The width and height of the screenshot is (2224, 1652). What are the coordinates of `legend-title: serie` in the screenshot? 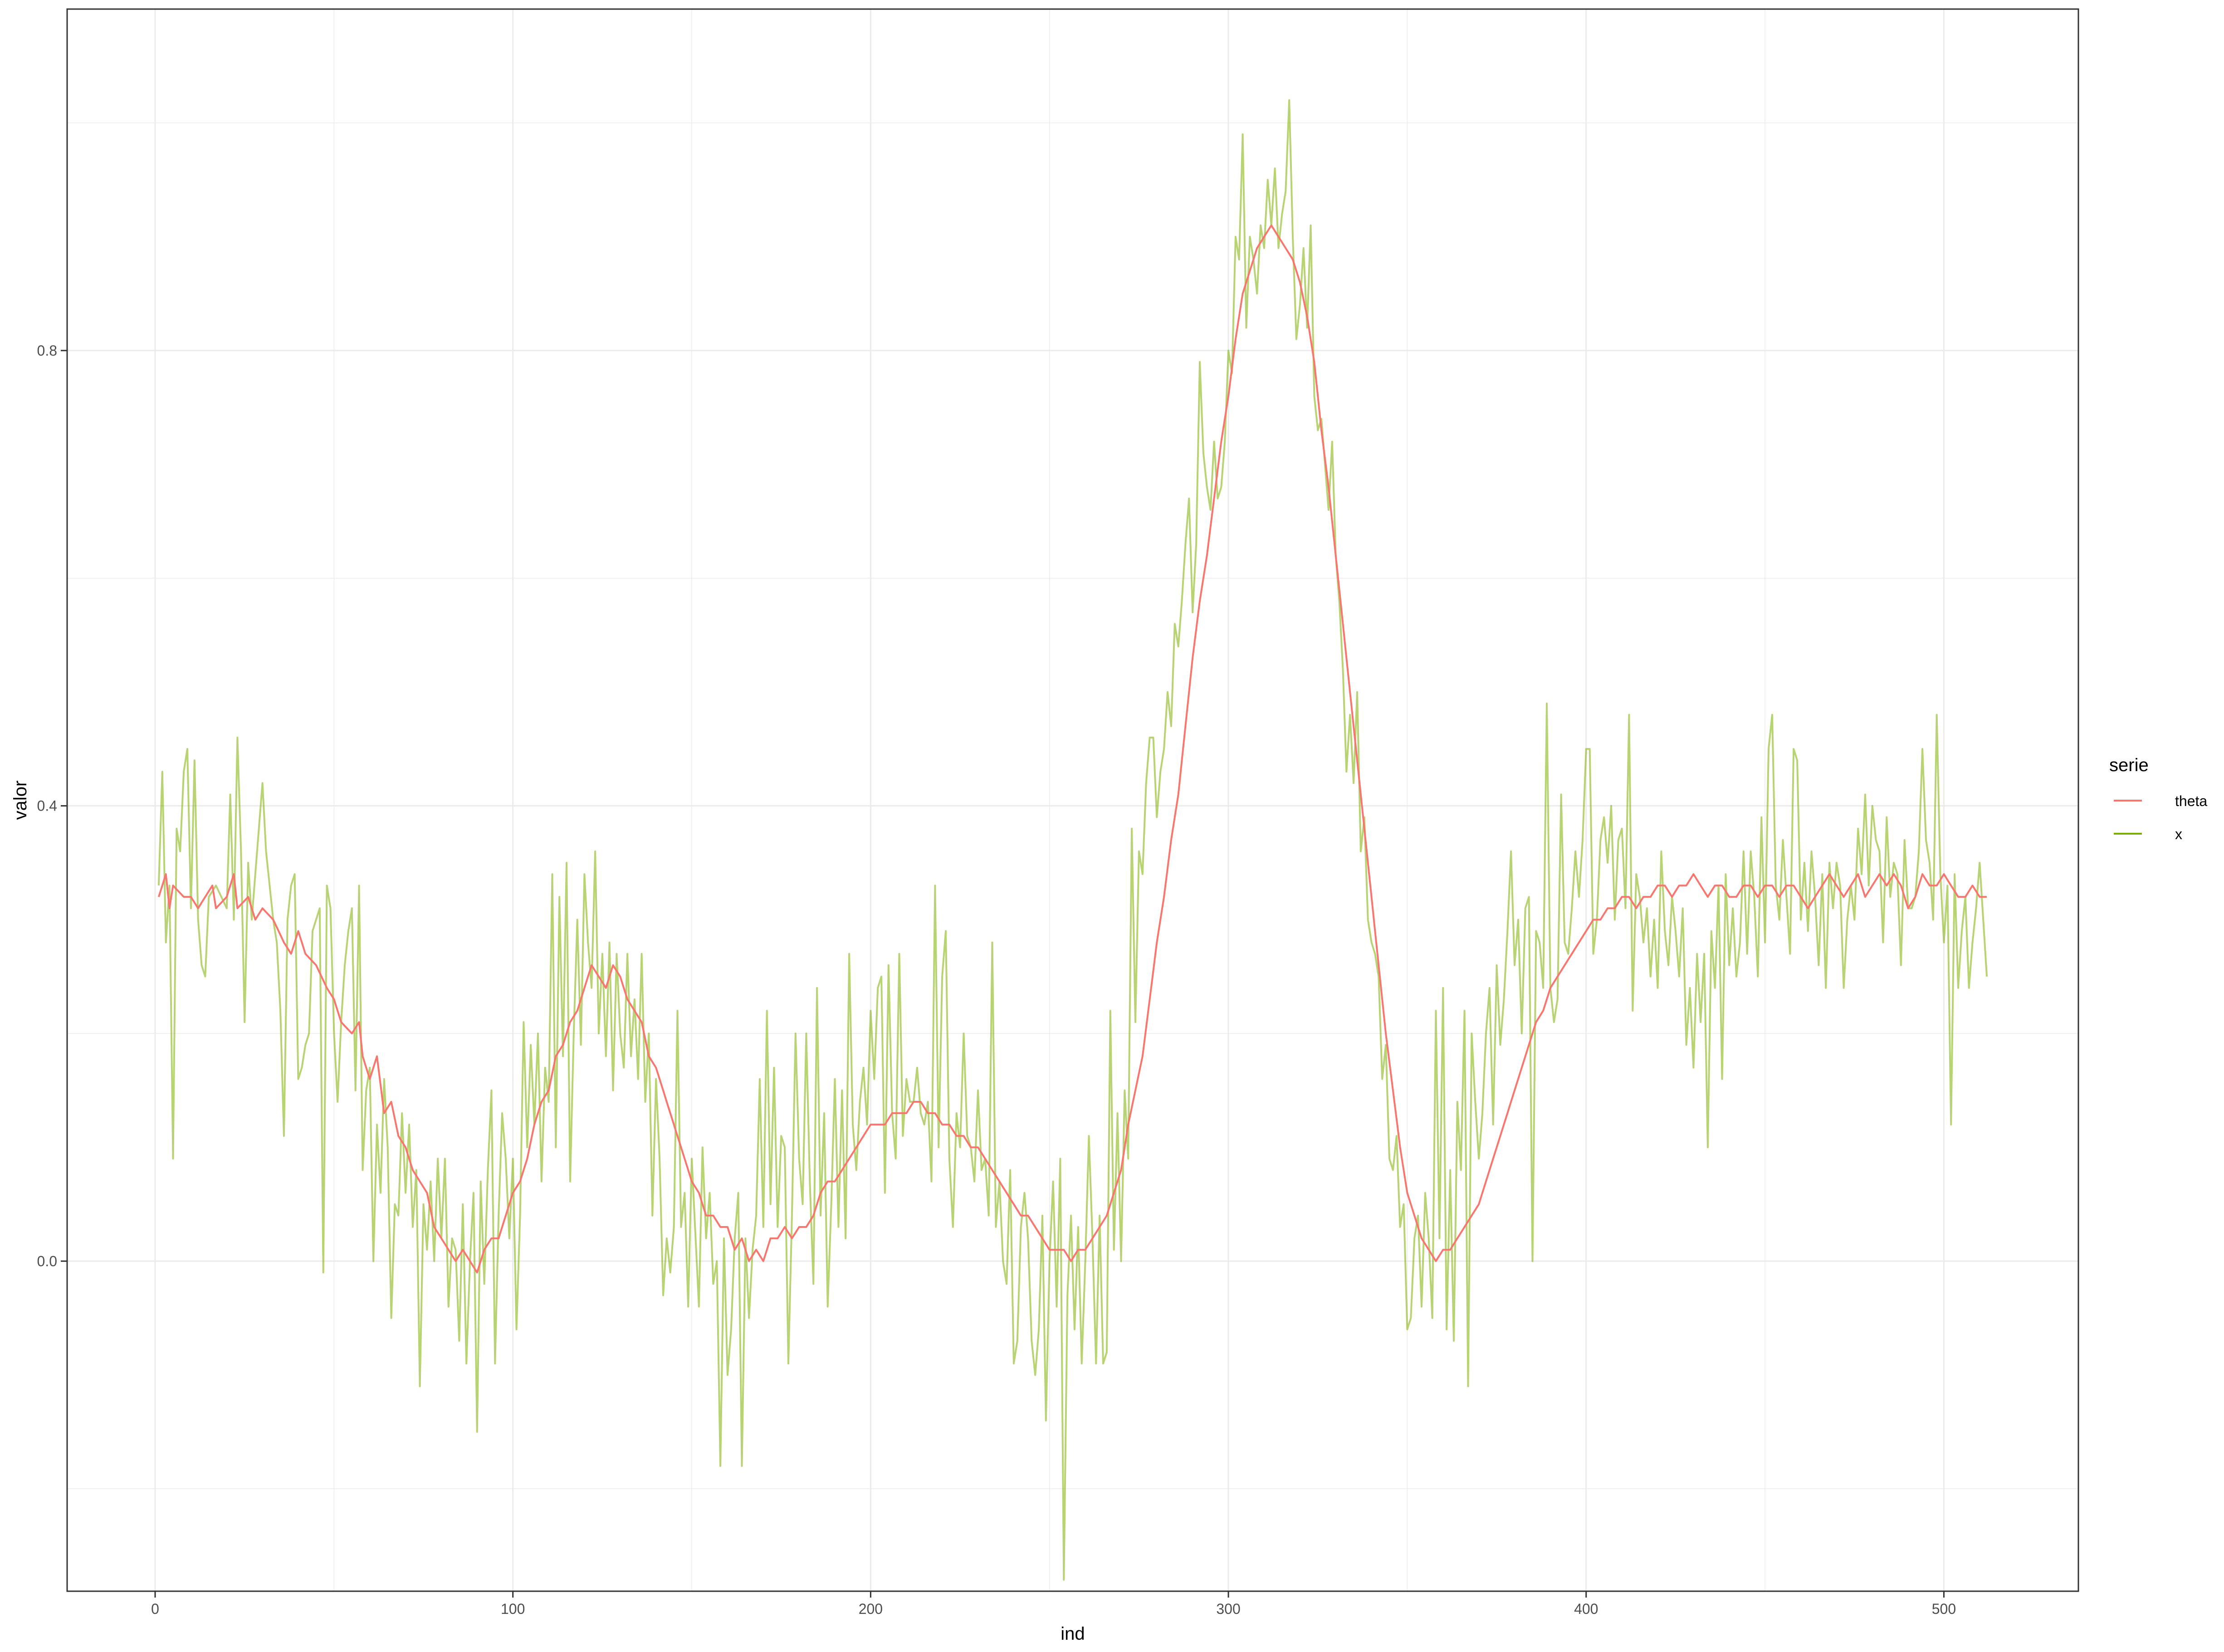 It's located at (2129, 765).